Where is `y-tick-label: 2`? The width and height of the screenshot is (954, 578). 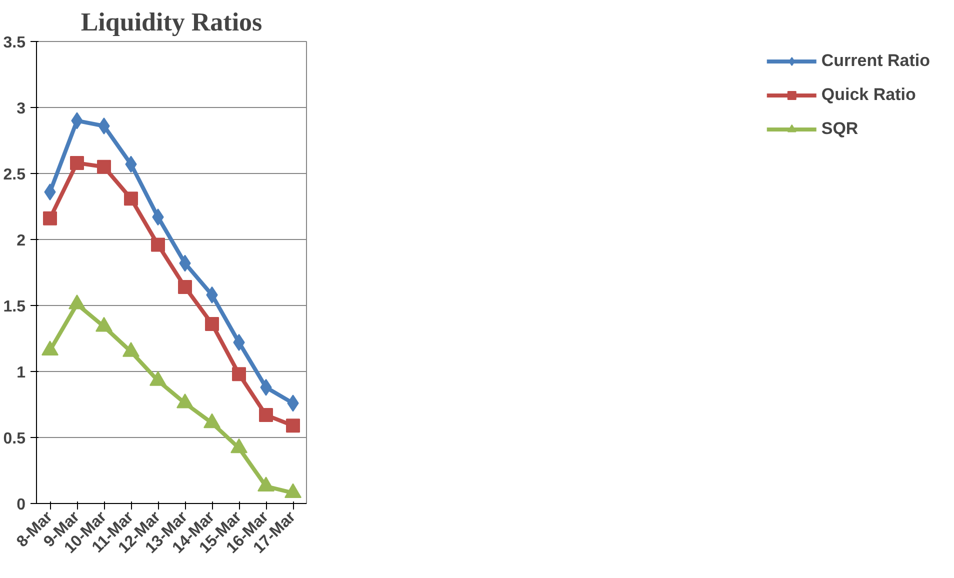
y-tick-label: 2 is located at coordinates (21, 241).